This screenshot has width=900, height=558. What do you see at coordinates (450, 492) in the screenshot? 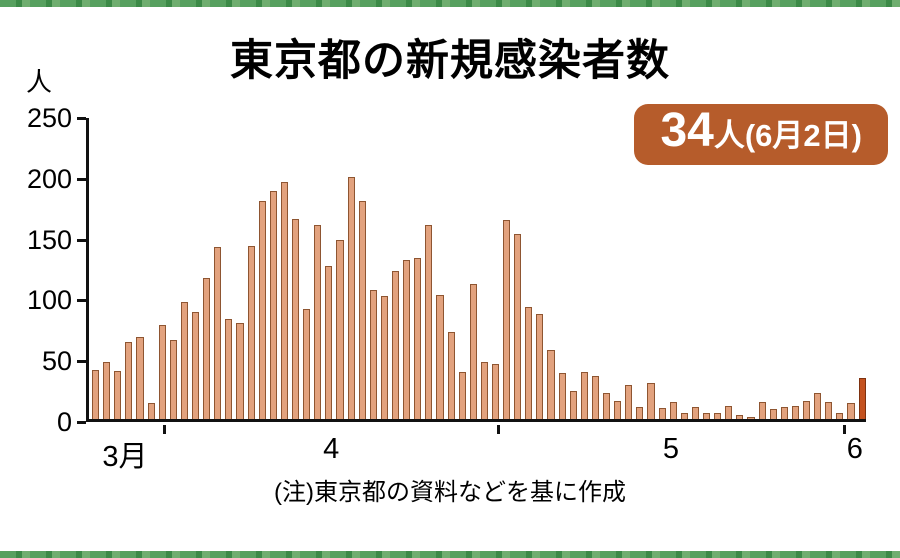
I see `source-note: (注)東京都の資料などを基に作成` at bounding box center [450, 492].